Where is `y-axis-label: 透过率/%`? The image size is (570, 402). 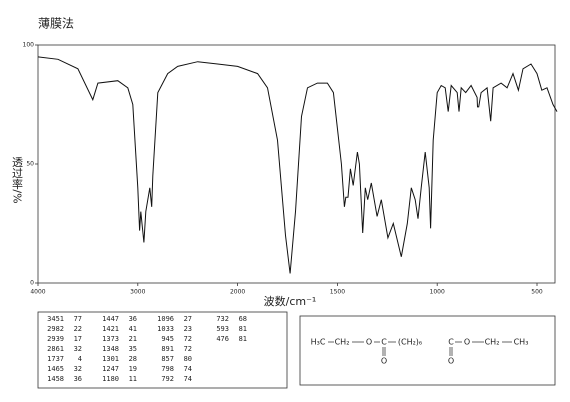 y-axis-label: 透过率/% is located at coordinates (17, 179).